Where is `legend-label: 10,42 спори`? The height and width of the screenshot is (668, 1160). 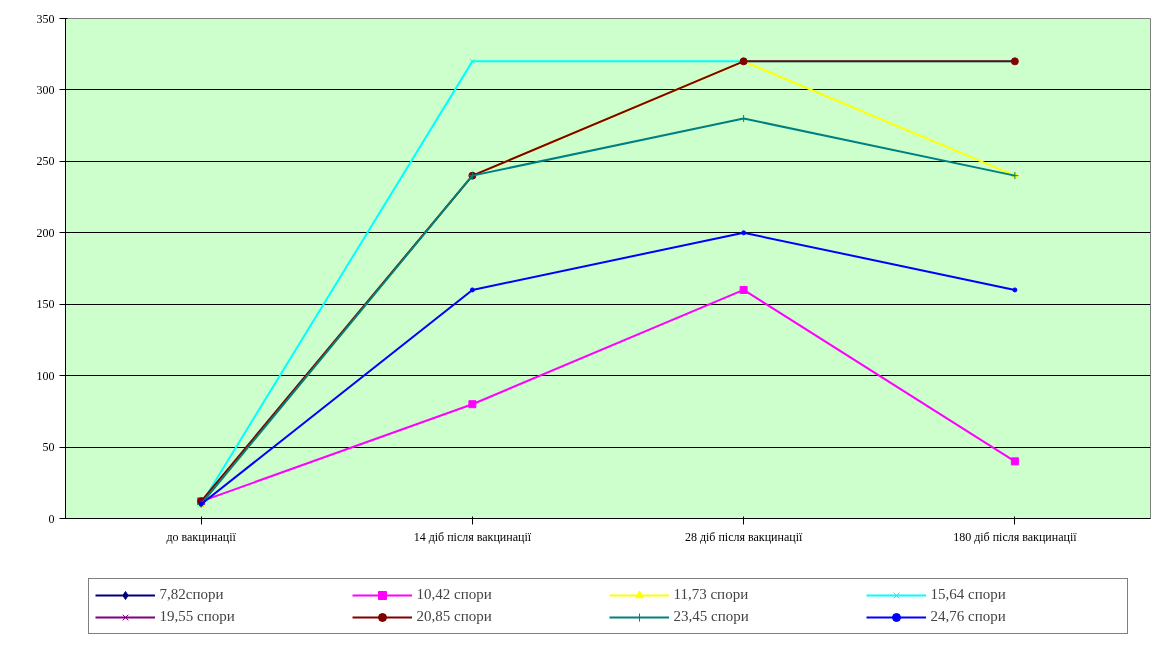
legend-label: 10,42 спори is located at coordinates (454, 594).